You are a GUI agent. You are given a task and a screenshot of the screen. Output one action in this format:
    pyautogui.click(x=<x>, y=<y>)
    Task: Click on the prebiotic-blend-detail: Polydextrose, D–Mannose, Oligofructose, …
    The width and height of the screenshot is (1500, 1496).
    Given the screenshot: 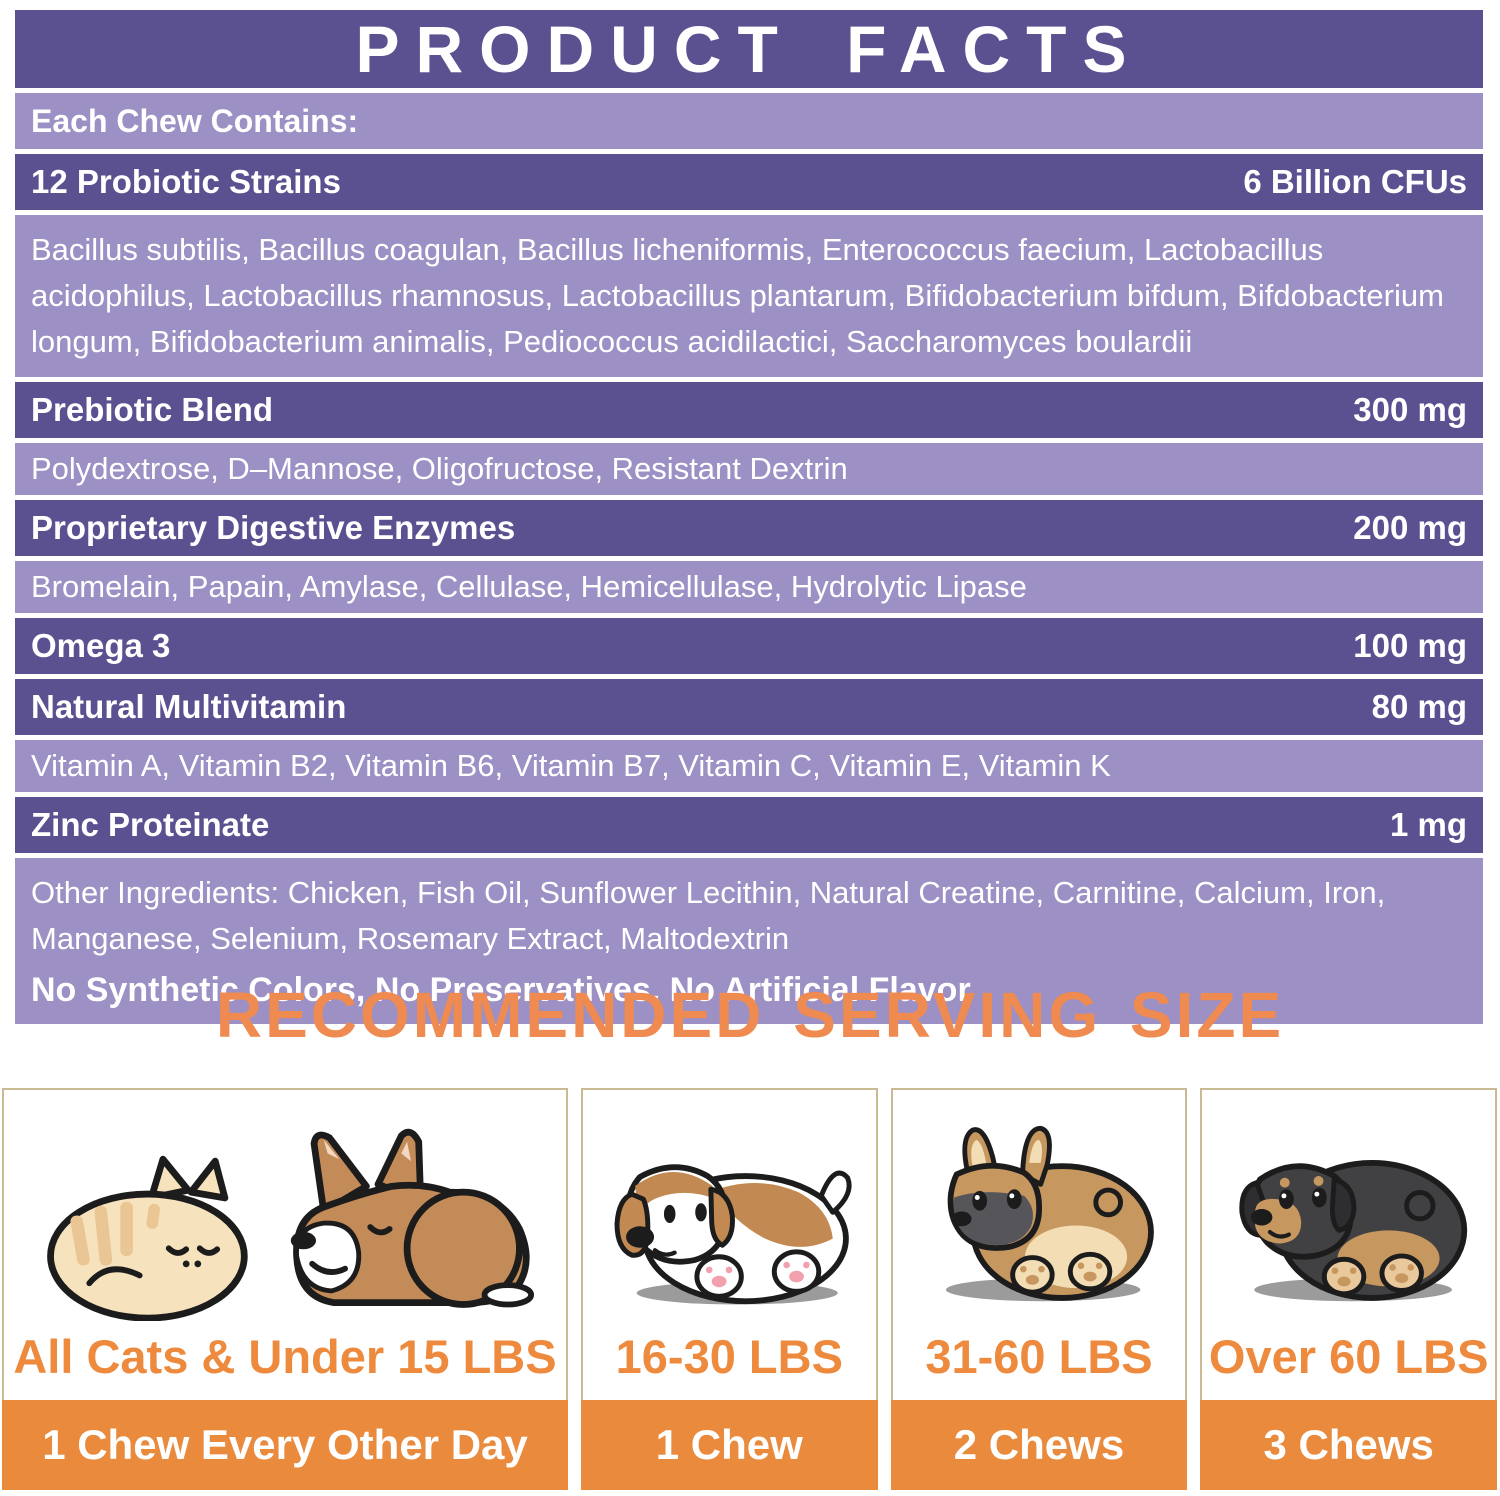 What is the action you would take?
    pyautogui.click(x=749, y=469)
    